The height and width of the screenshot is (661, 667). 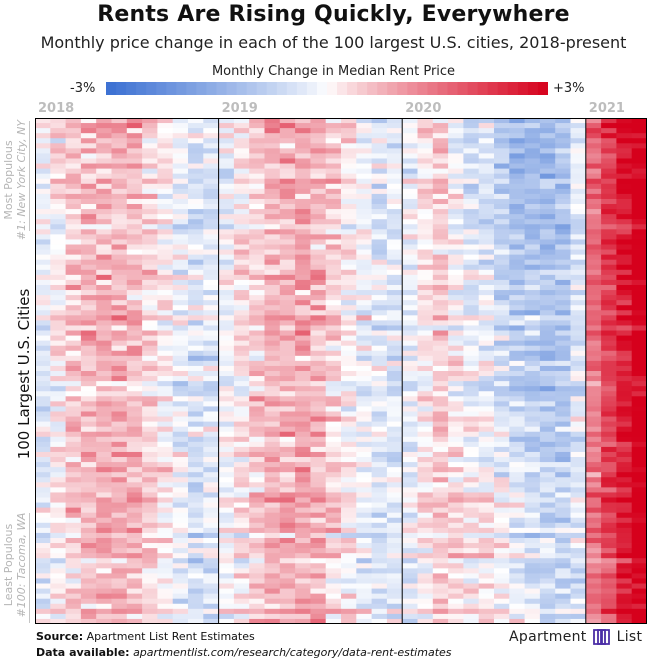 What do you see at coordinates (493, 88) in the screenshot?
I see `legend-swatch` at bounding box center [493, 88].